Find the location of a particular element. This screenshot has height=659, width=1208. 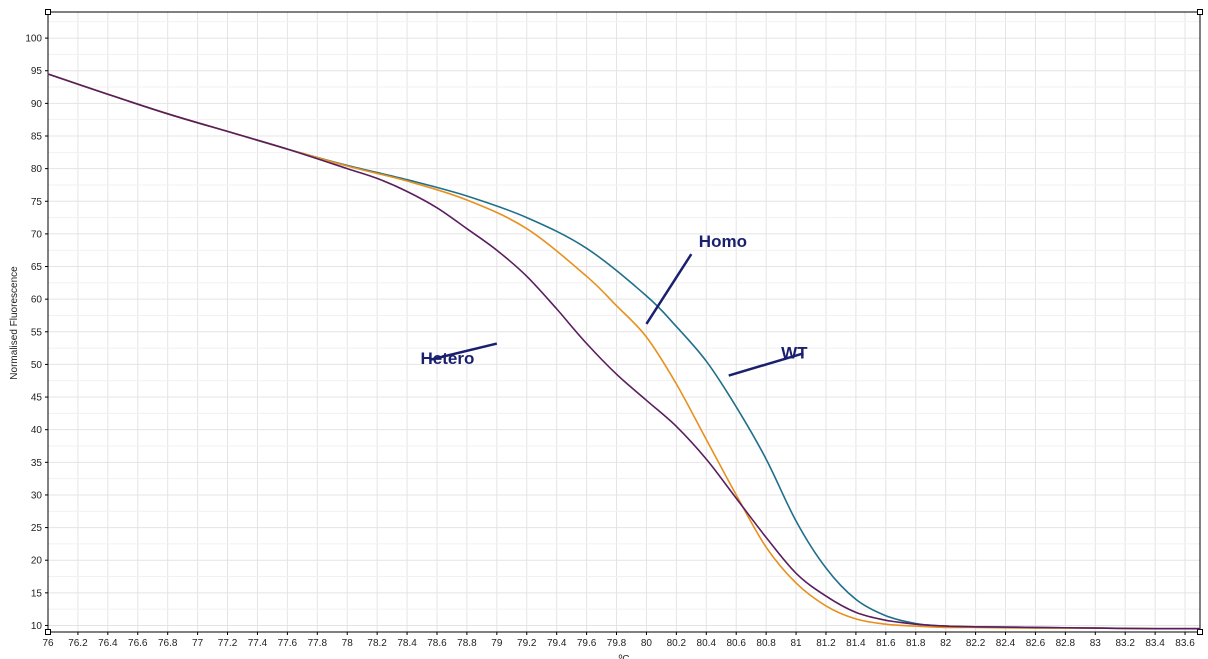

x-tick-label: 83.6 is located at coordinates (1185, 643).